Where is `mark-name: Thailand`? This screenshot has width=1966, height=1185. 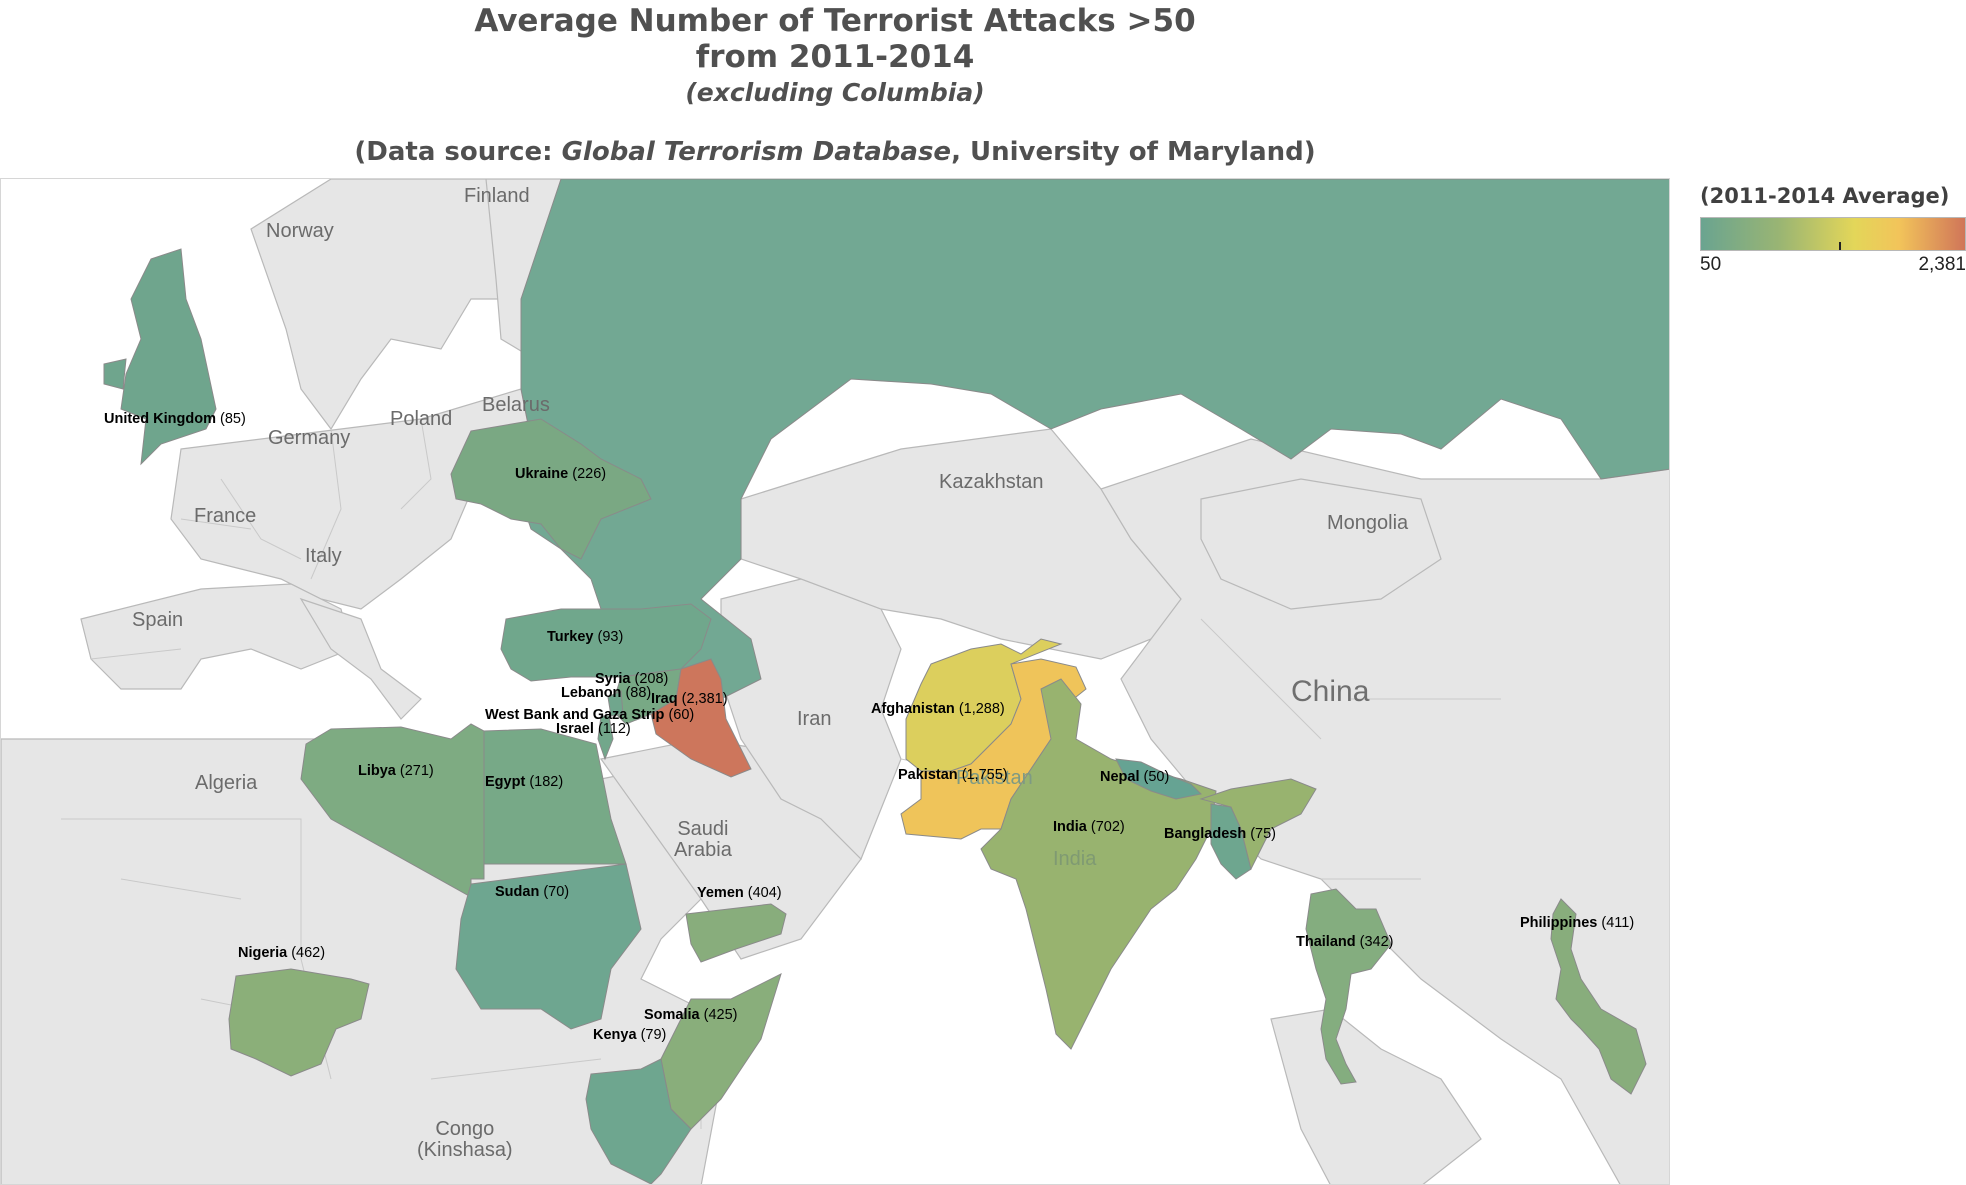
mark-name: Thailand is located at coordinates (1326, 942).